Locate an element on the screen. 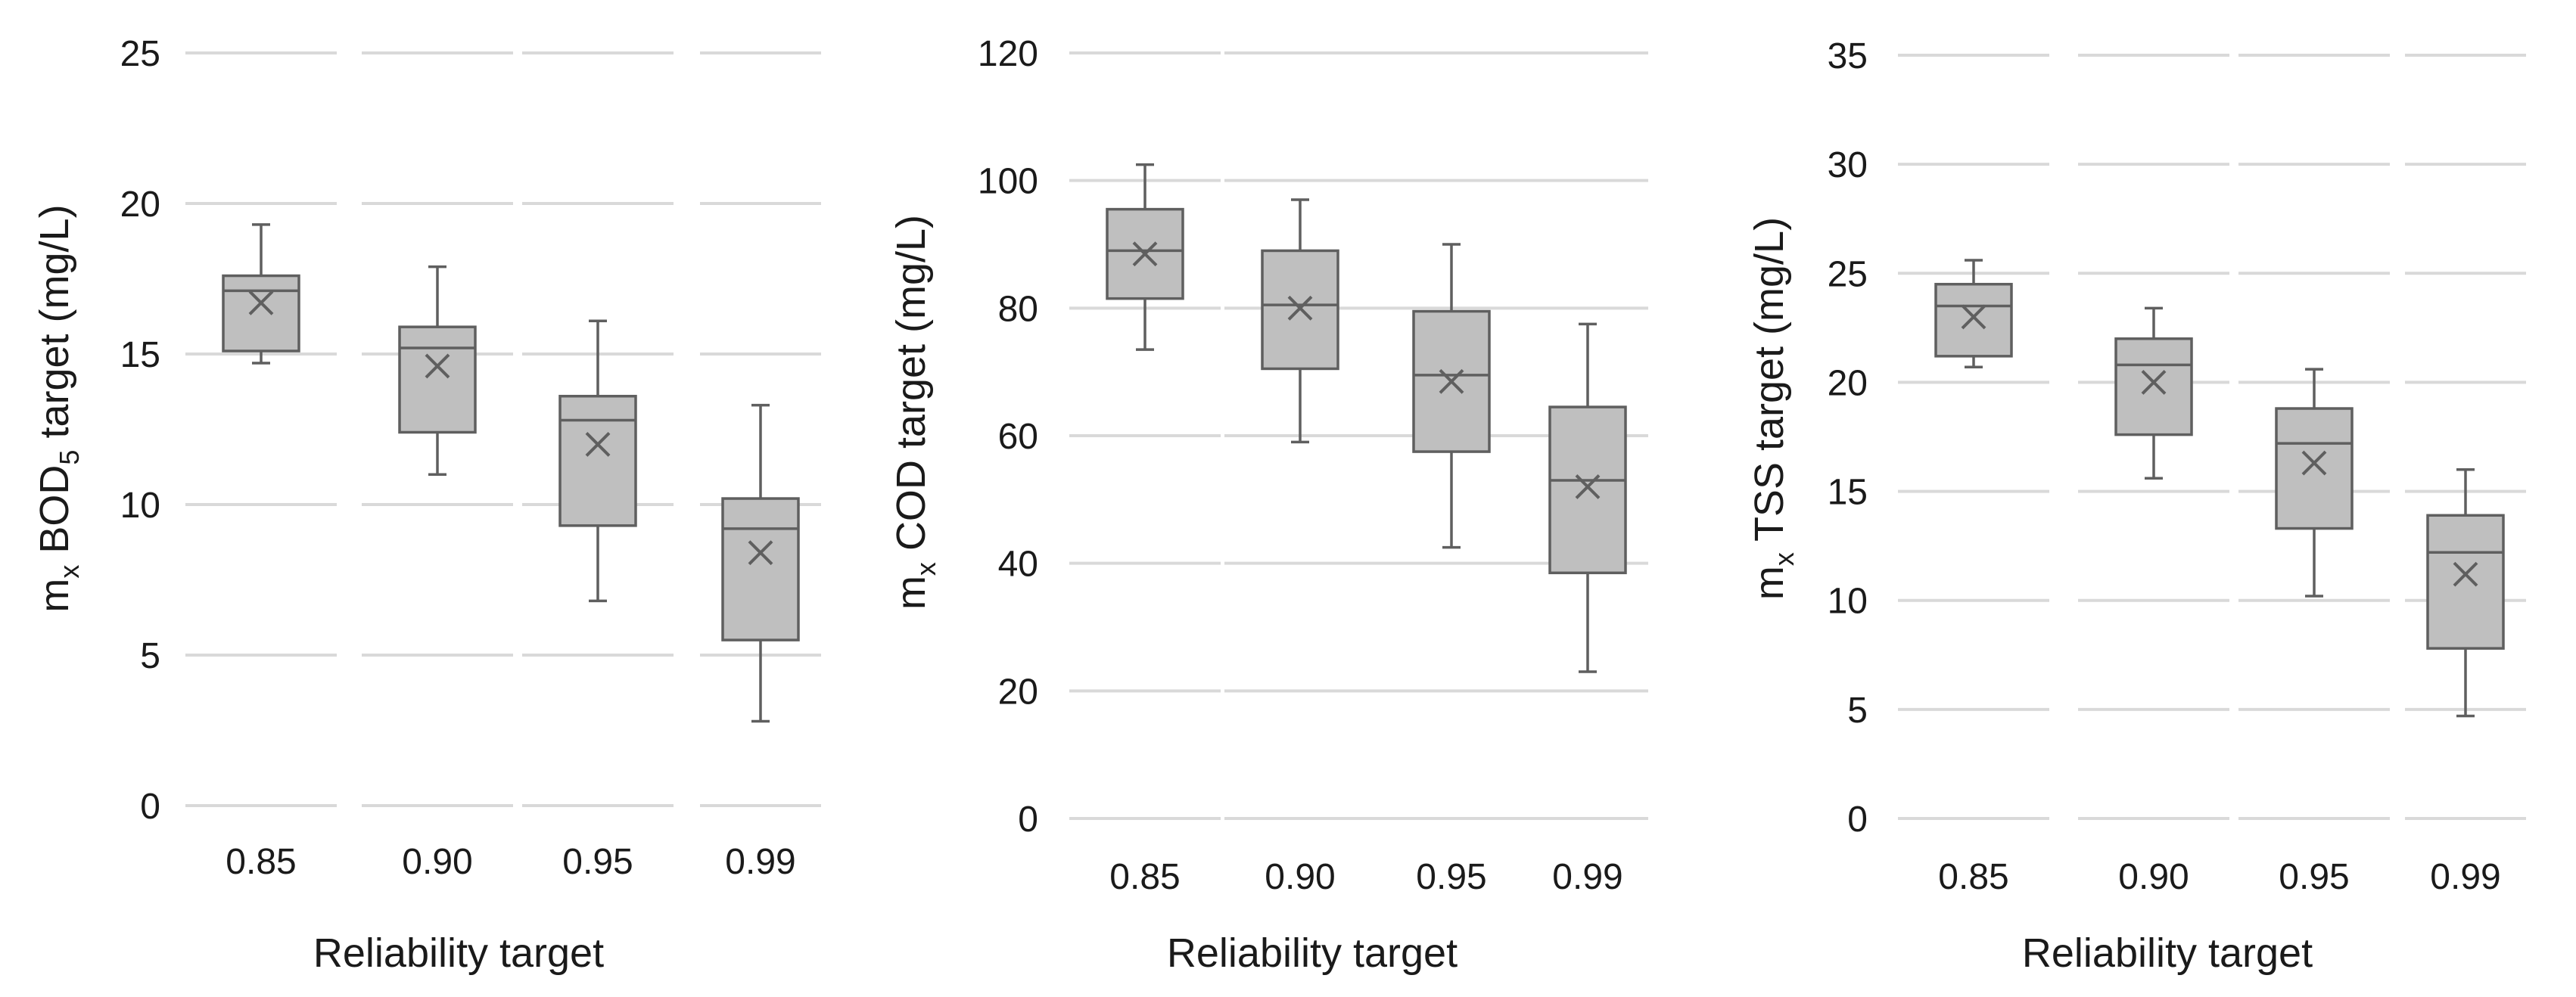 This screenshot has height=997, width=2576. x-tick-bod5-0.90: 0.90 is located at coordinates (437, 862).